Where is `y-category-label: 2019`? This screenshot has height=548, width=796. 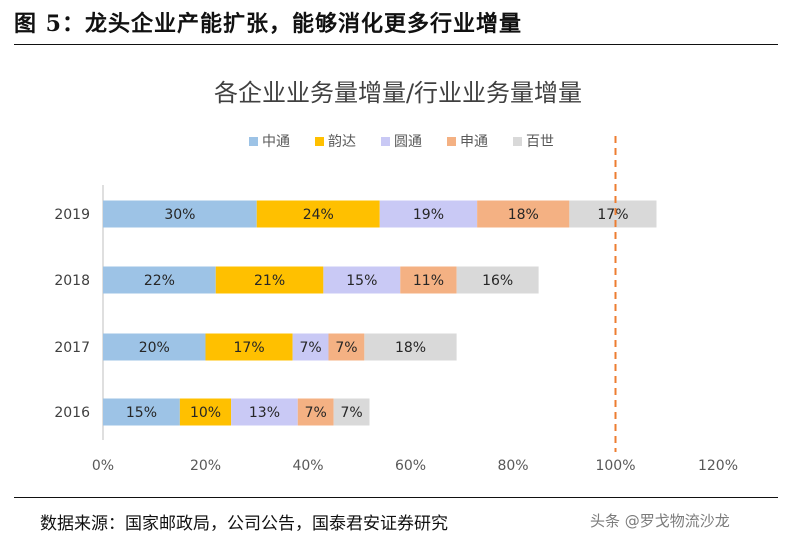 y-category-label: 2019 is located at coordinates (72, 215).